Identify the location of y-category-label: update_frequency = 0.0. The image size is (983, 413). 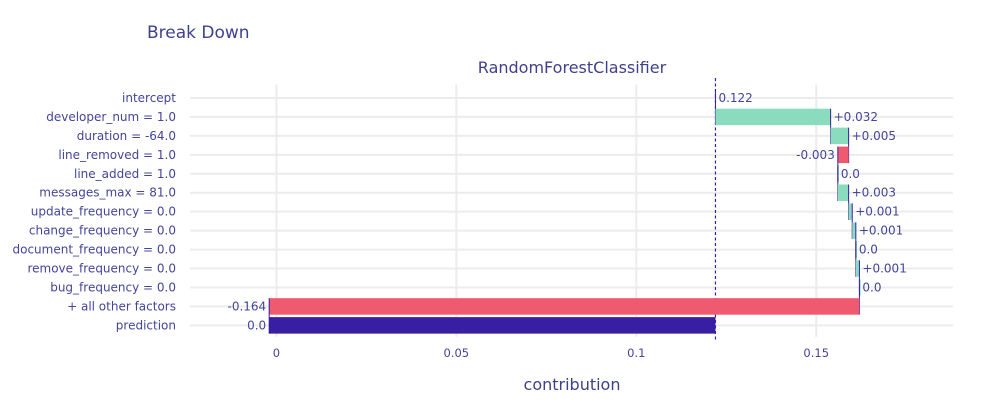
(103, 212).